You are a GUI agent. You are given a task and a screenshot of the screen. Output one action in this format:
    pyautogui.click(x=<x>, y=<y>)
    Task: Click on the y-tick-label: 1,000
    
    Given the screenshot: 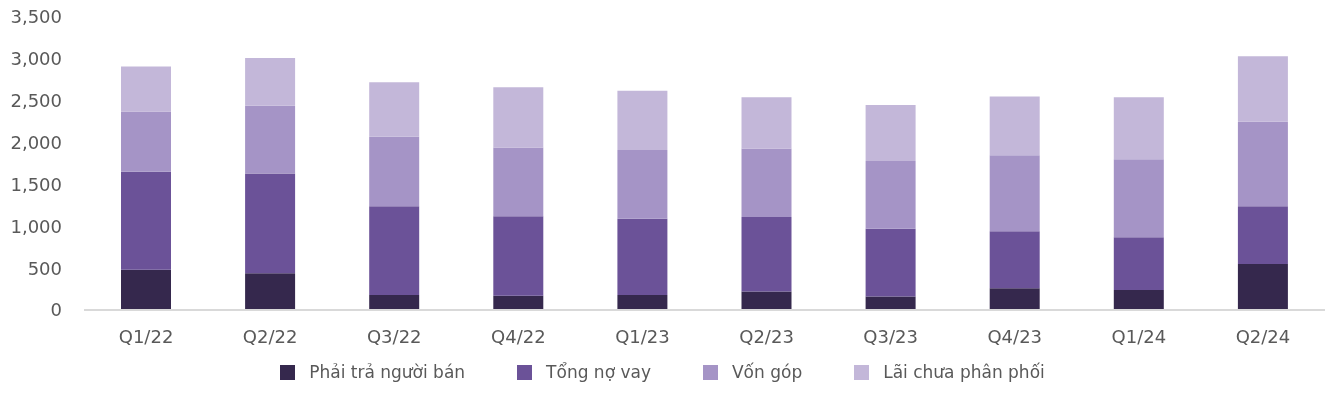 What is the action you would take?
    pyautogui.click(x=36, y=226)
    